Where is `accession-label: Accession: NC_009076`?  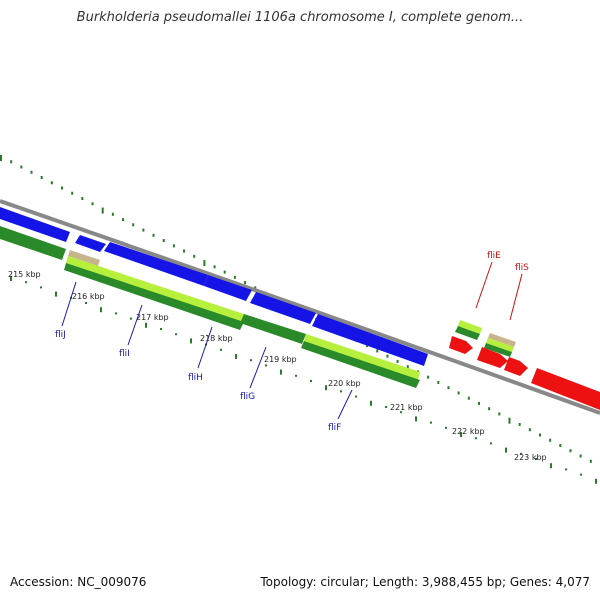 accession-label: Accession: NC_009076 is located at coordinates (78, 582).